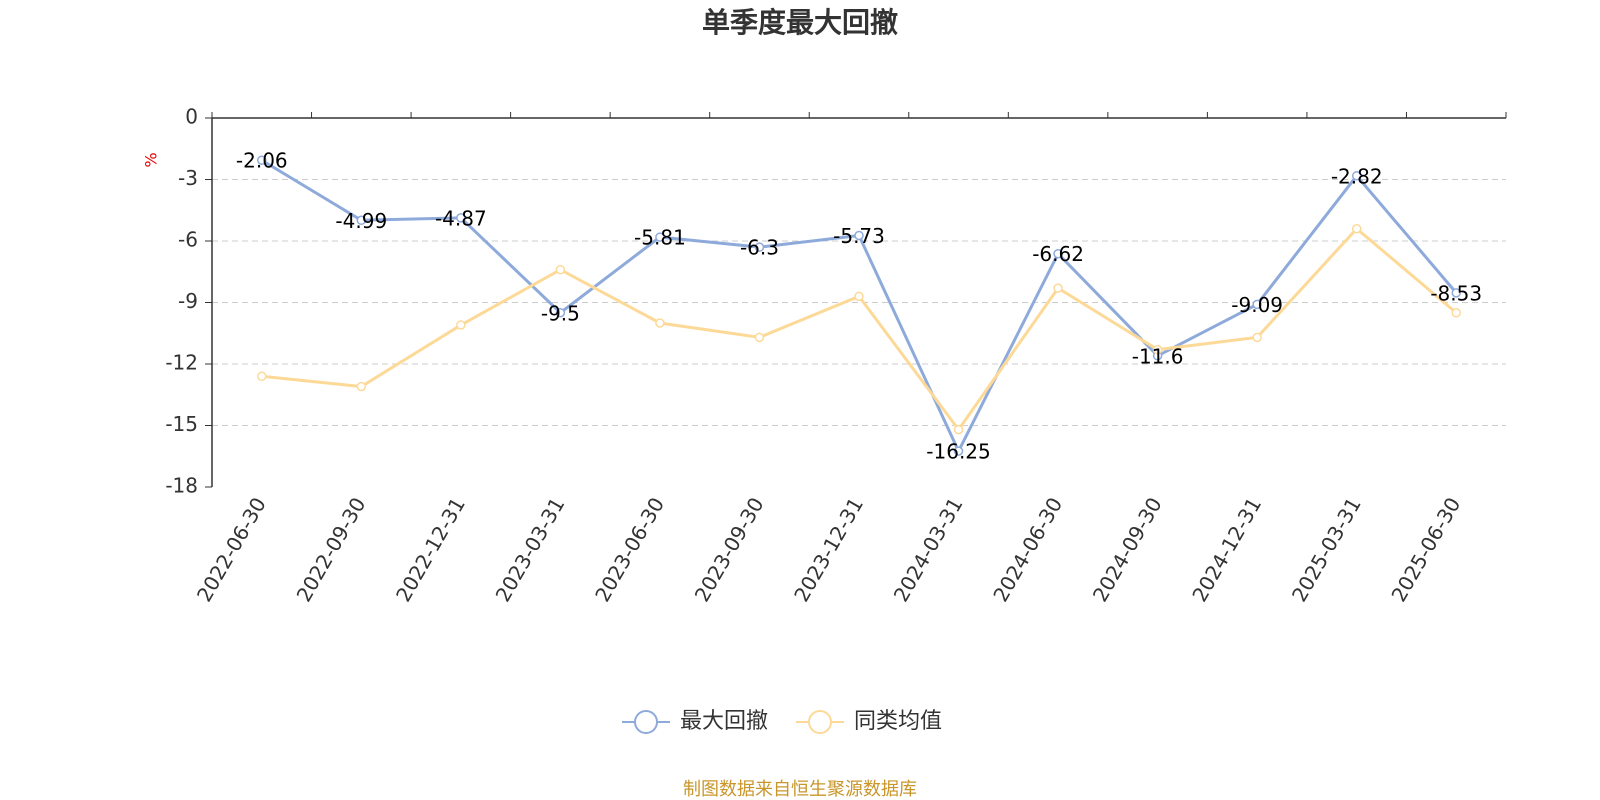  Describe the element at coordinates (530, 549) in the screenshot. I see `x-tick-label: 2023-03-31` at that location.